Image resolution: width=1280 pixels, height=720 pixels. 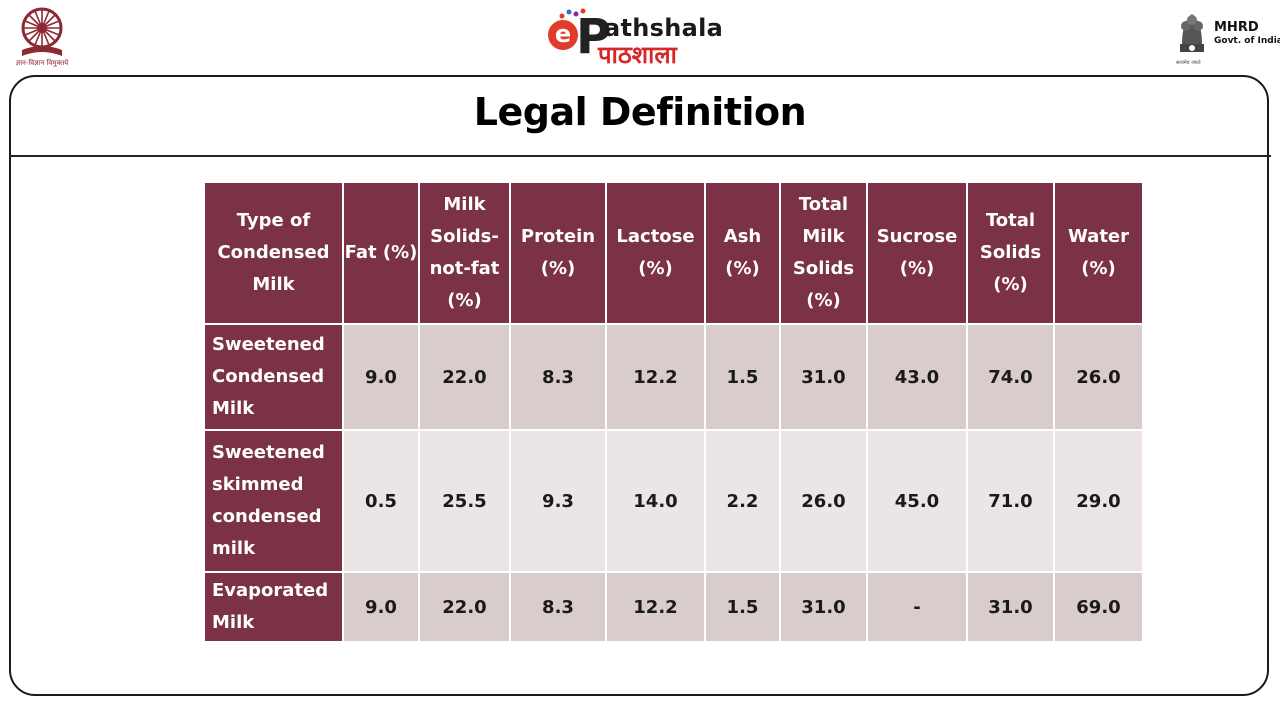 What do you see at coordinates (917, 378) in the screenshot?
I see `table-cell: 43.0` at bounding box center [917, 378].